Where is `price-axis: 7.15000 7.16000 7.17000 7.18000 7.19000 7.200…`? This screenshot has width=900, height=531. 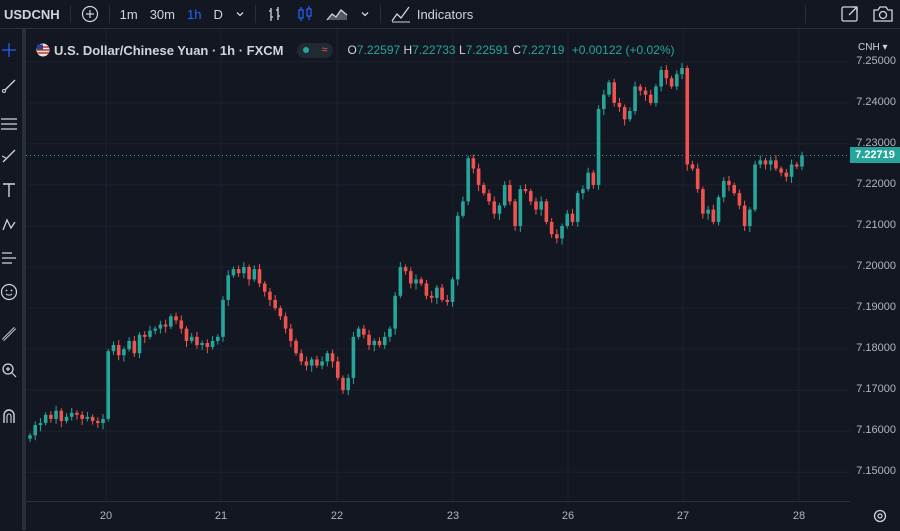 price-axis: 7.15000 7.16000 7.17000 7.18000 7.19000 7.200… is located at coordinates (875, 265).